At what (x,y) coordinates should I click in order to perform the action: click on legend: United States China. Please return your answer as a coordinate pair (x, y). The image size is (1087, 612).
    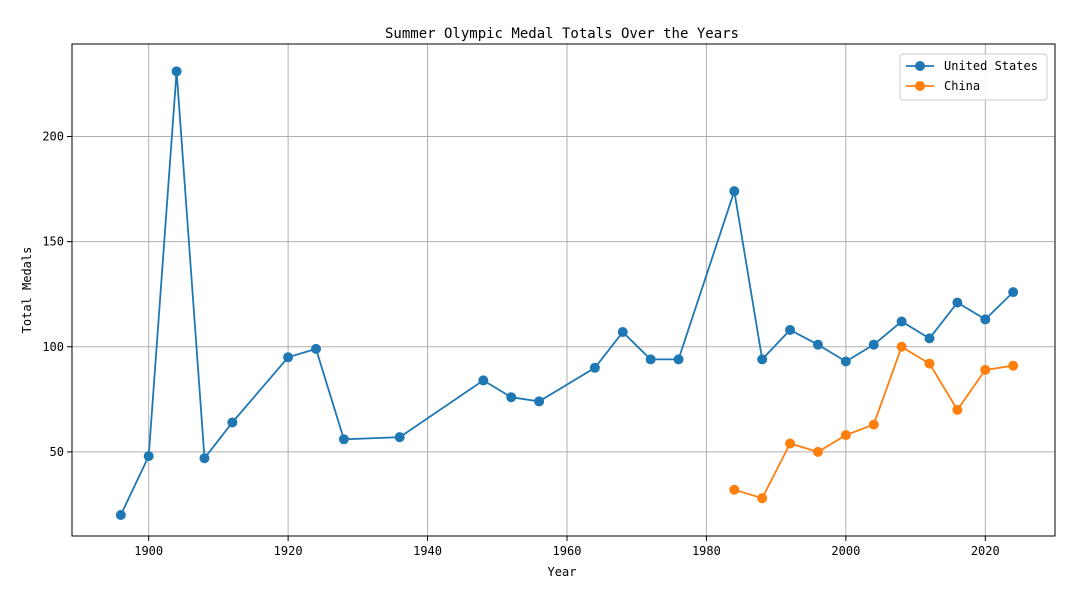
    Looking at the image, I should click on (973, 77).